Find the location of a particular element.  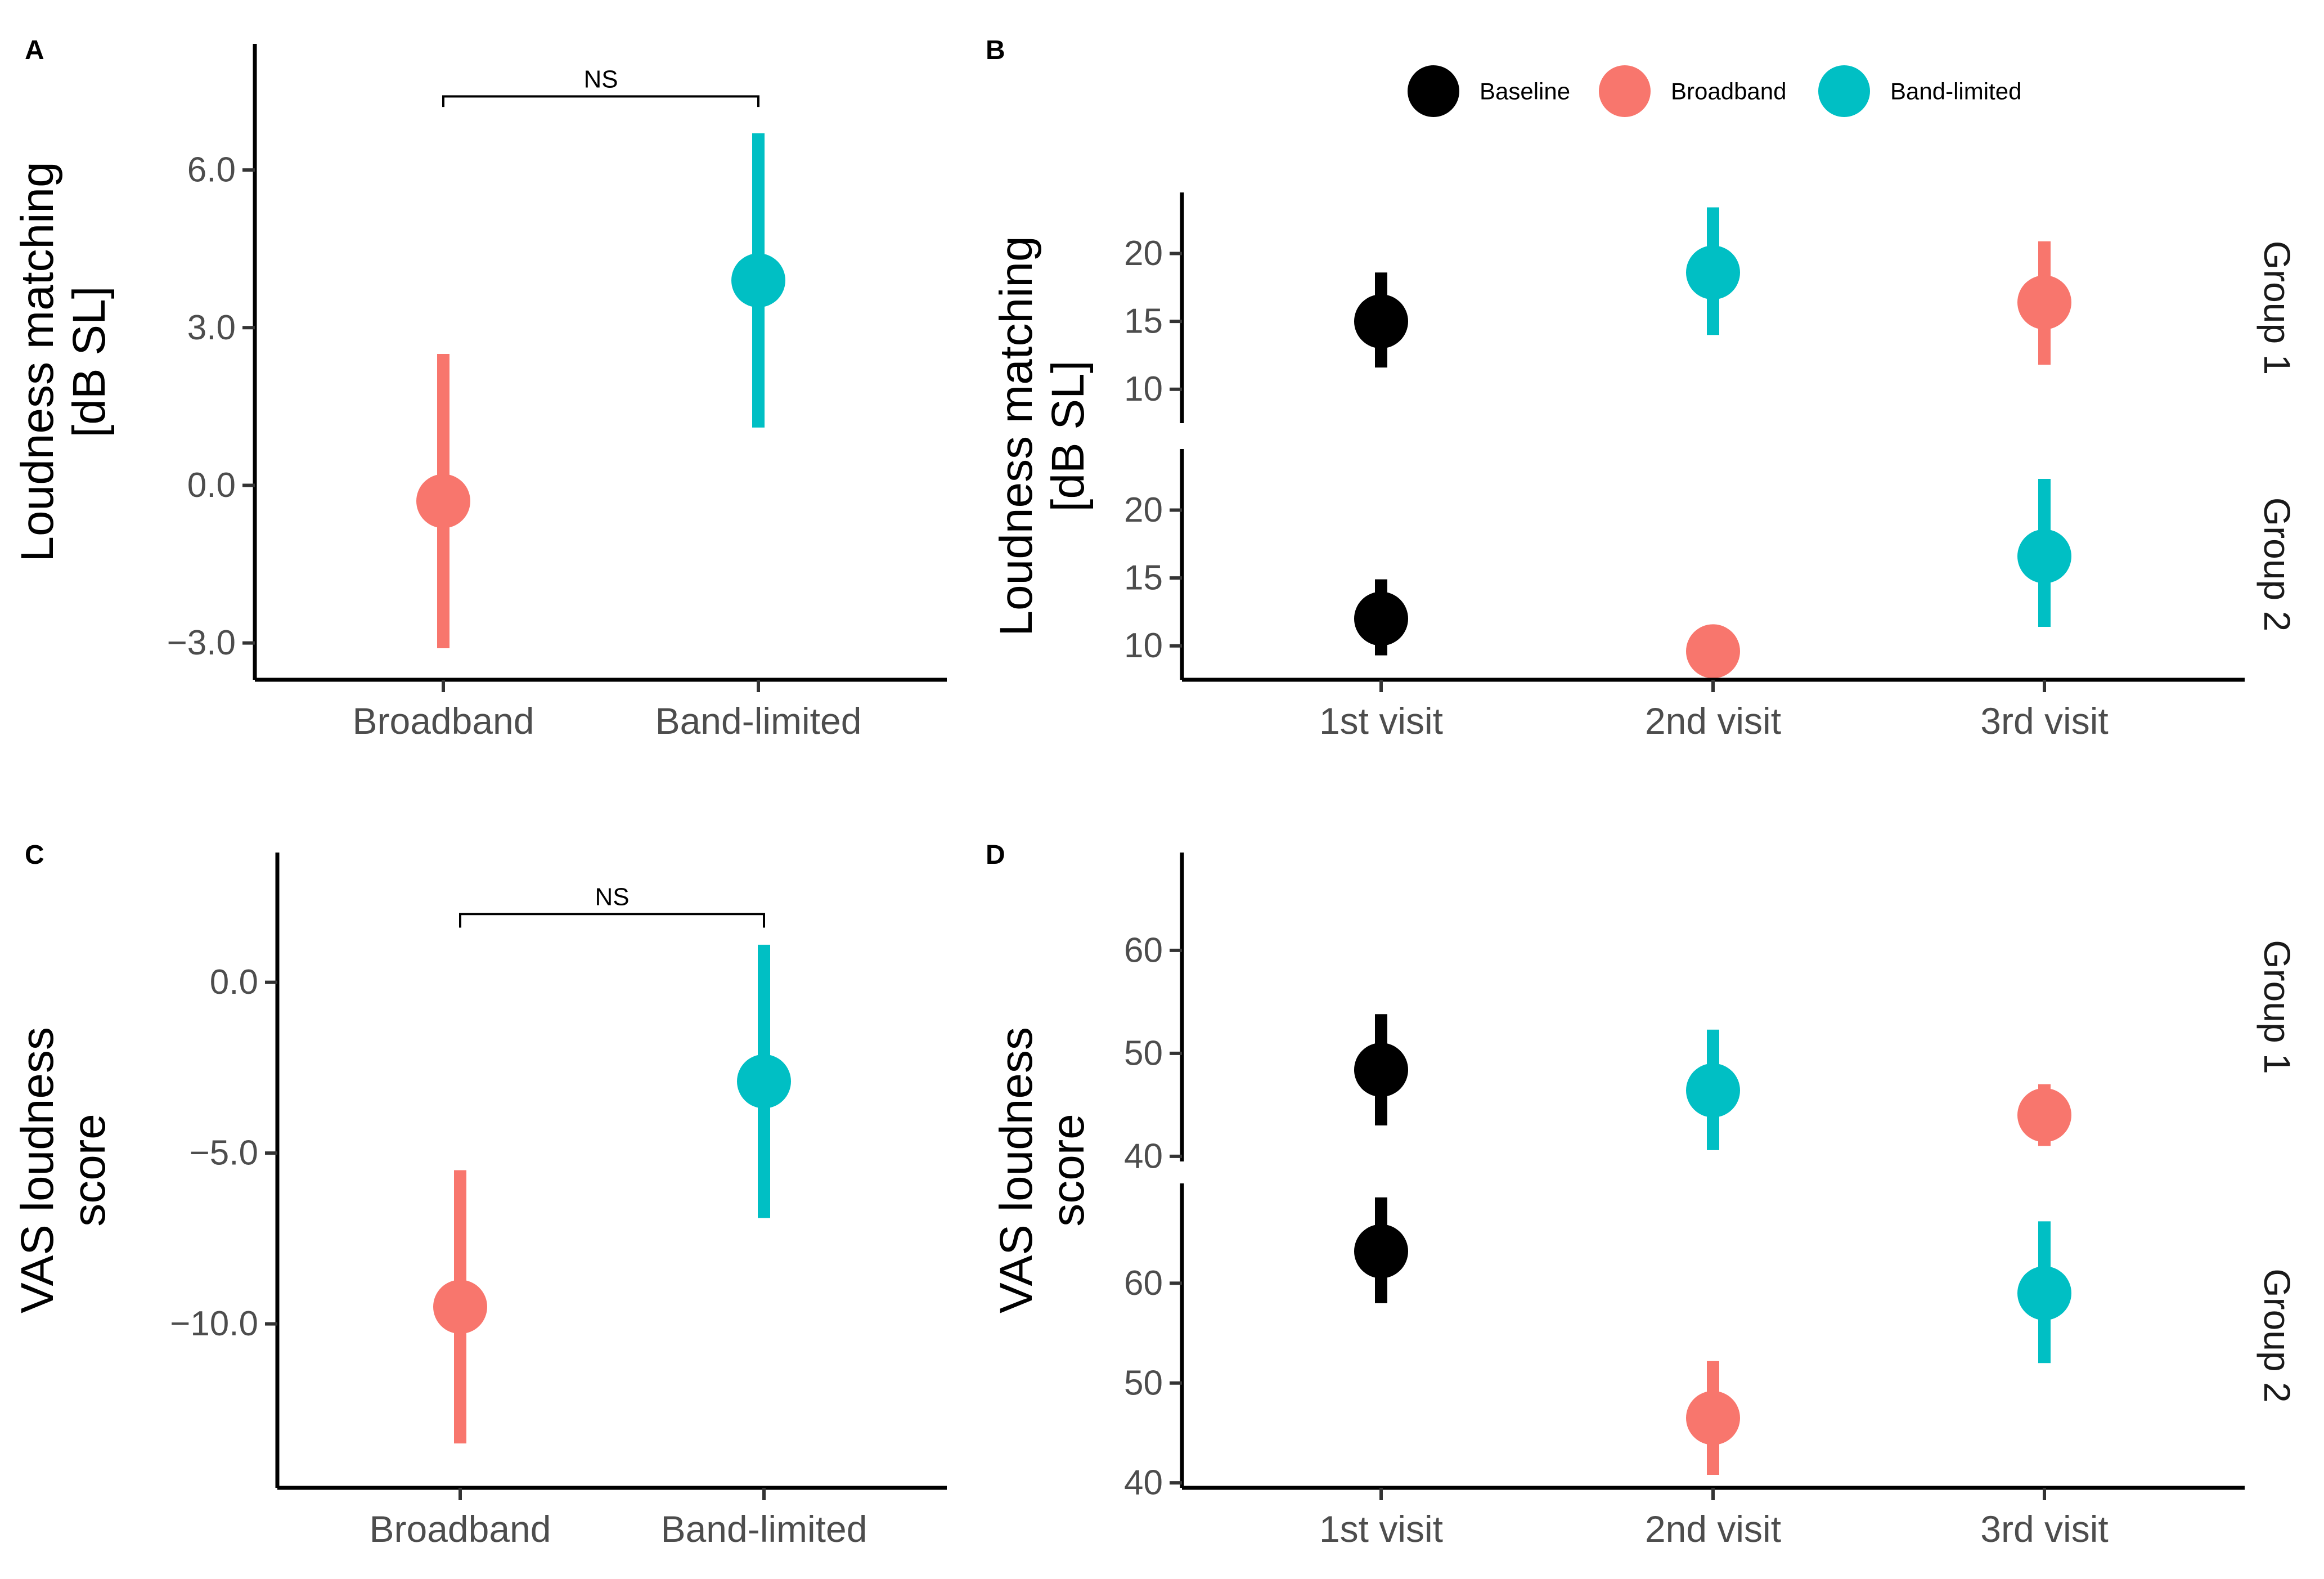

panel-d-y-axis-title: VAS loudnessscore is located at coordinates (1042, 1170).